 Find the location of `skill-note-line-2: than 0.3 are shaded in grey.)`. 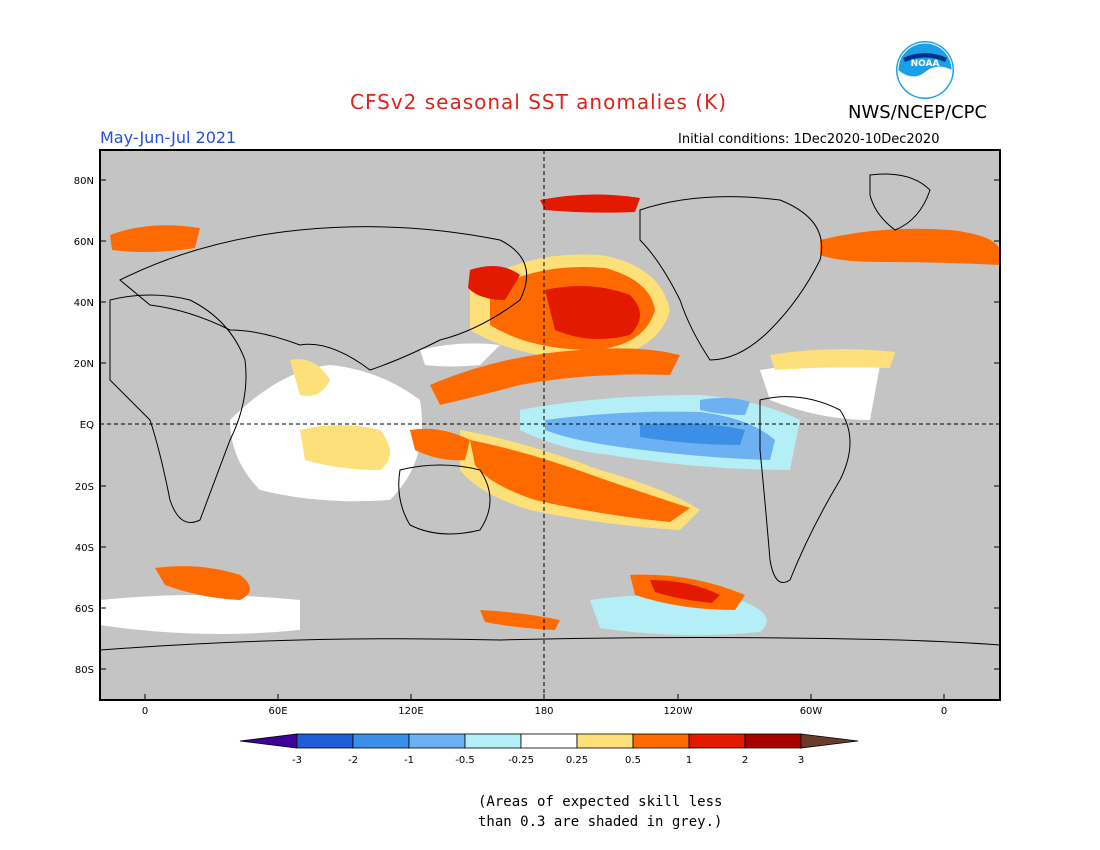

skill-note-line-2: than 0.3 are shaded in grey.) is located at coordinates (600, 822).